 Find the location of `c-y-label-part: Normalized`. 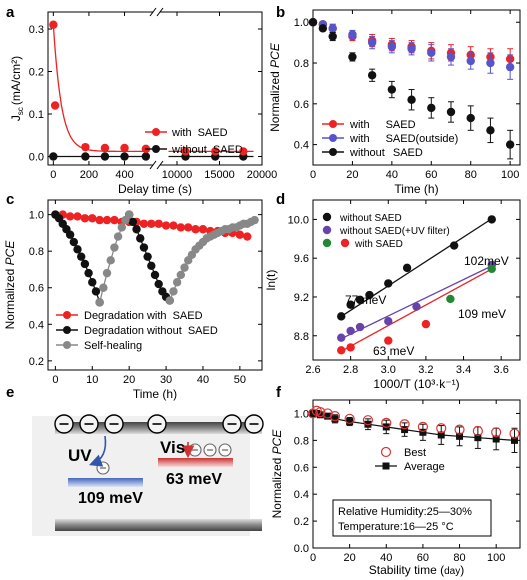

c-y-label-part: Normalized is located at coordinates (10, 297).